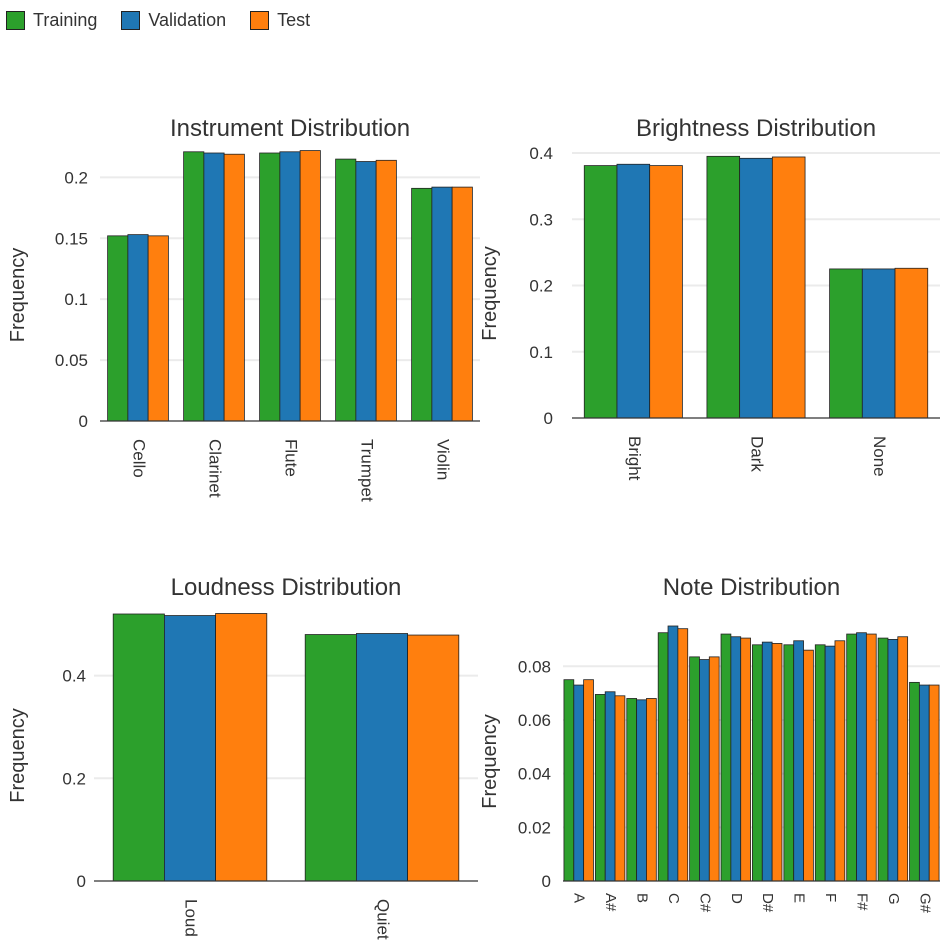 The height and width of the screenshot is (952, 940). What do you see at coordinates (286, 587) in the screenshot?
I see `chart-title: Loudness Distribution` at bounding box center [286, 587].